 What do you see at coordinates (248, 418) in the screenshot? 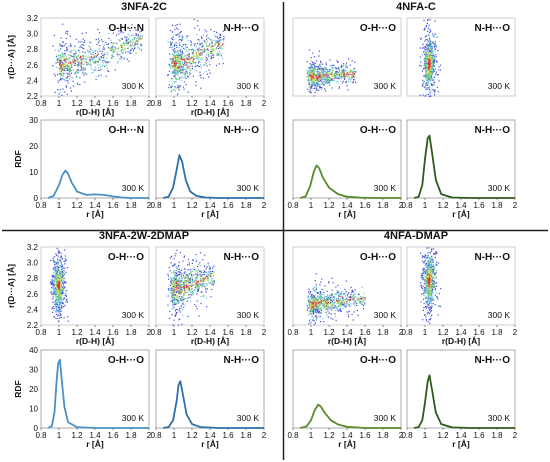
I see `temperature-label: 300 K` at bounding box center [248, 418].